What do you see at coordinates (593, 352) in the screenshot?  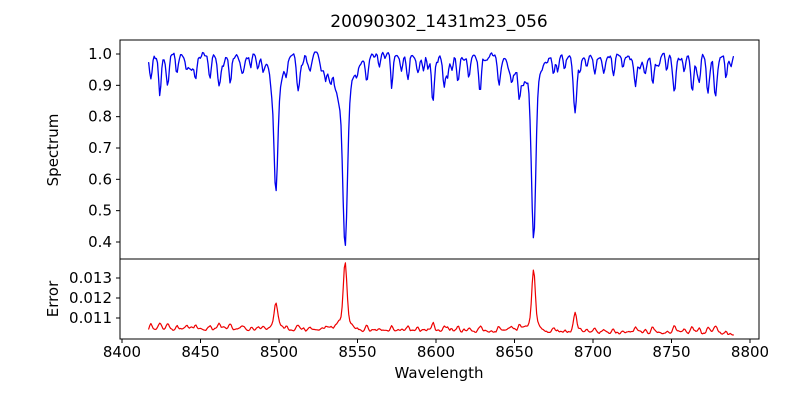 I see `x-tick-label: 8700` at bounding box center [593, 352].